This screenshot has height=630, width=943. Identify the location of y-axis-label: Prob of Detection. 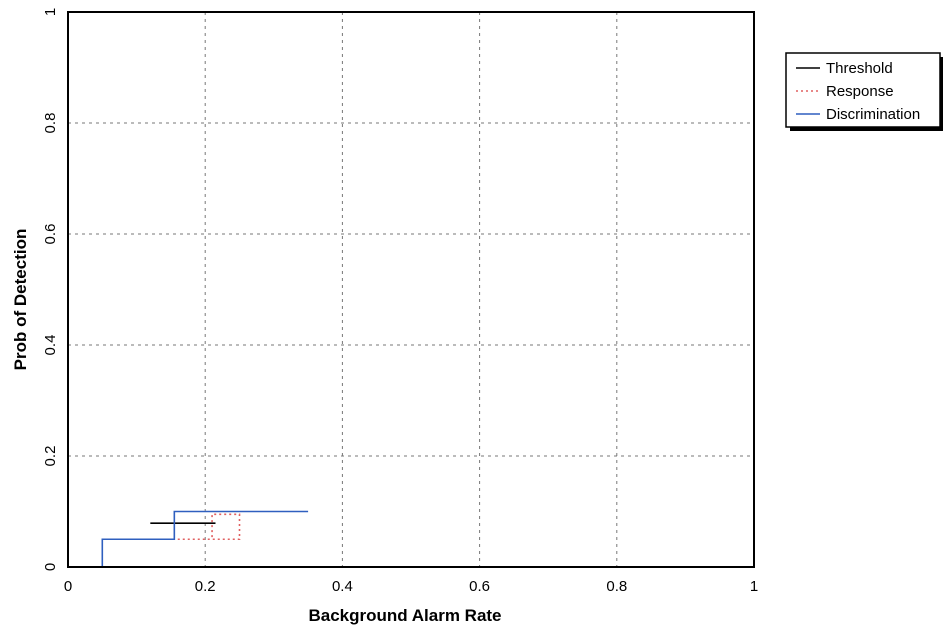
(20, 300).